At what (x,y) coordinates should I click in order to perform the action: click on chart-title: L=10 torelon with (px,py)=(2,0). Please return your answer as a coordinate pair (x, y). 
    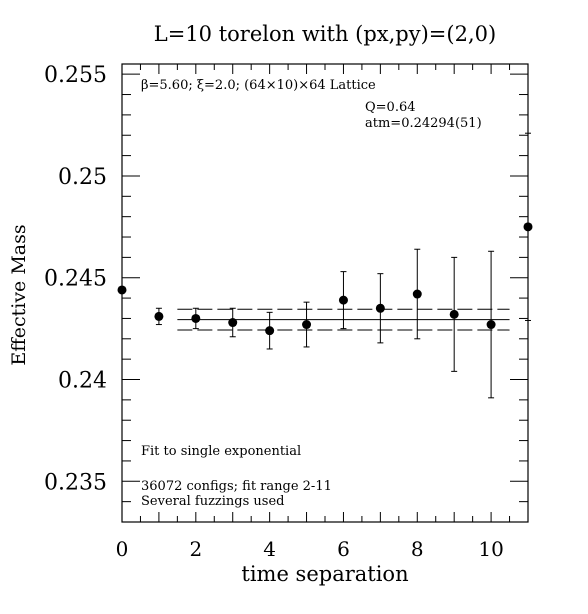
    Looking at the image, I should click on (325, 34).